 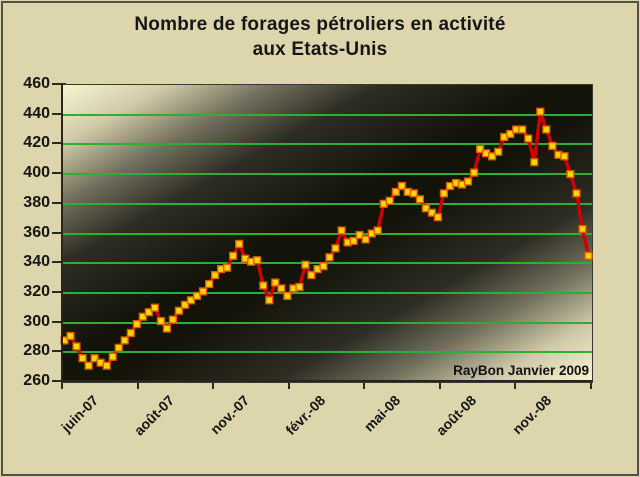 What do you see at coordinates (305, 415) in the screenshot?
I see `x-axis-label: févr.-08` at bounding box center [305, 415].